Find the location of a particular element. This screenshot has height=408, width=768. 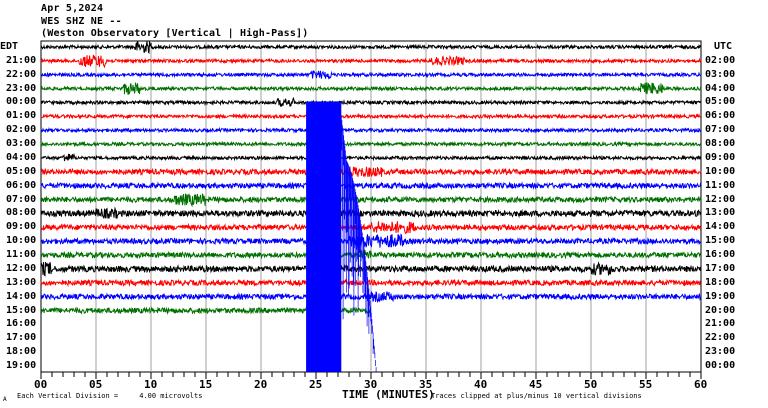

utc-label: 08:00 is located at coordinates (720, 144).